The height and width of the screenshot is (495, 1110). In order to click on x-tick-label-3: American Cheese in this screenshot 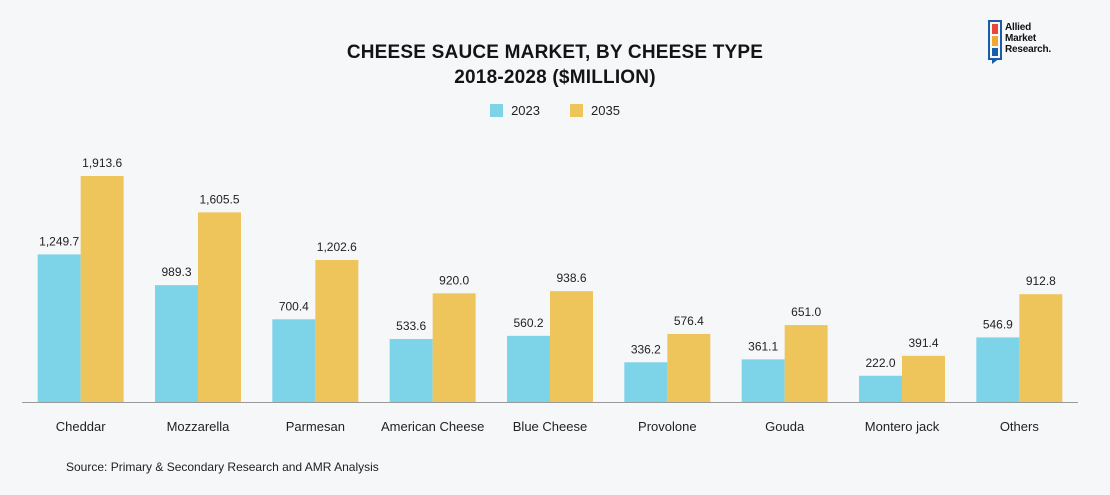, I will do `click(432, 426)`.